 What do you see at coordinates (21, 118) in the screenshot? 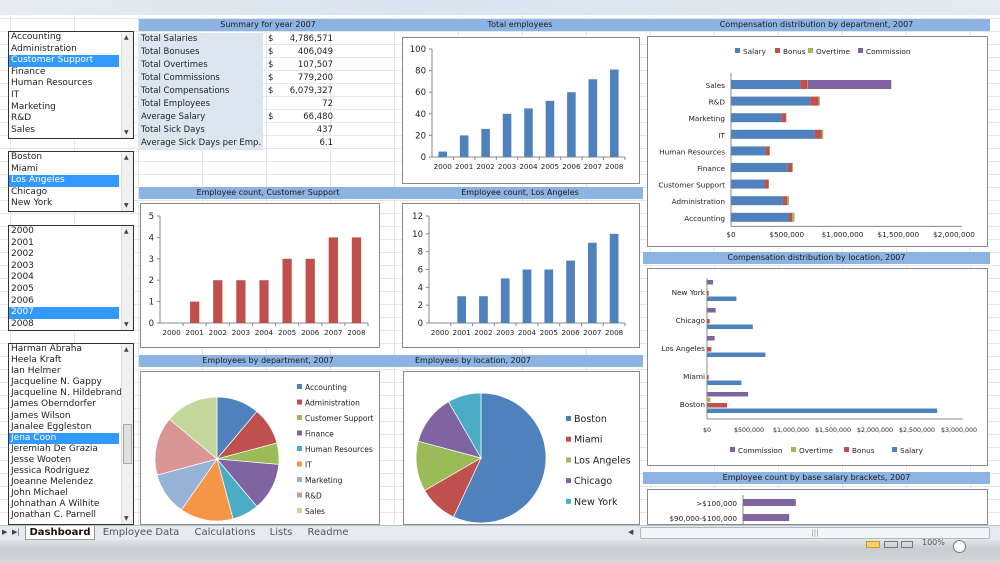
I see `list-item: R&D` at bounding box center [21, 118].